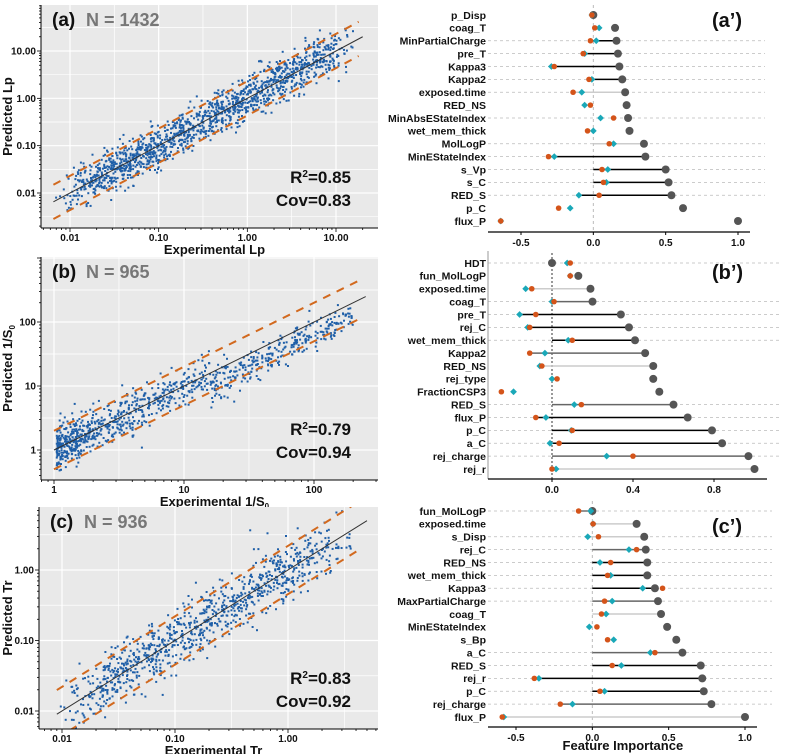 This screenshot has height=754, width=787. What do you see at coordinates (611, 54) in the screenshot?
I see `feature-row: pre_T` at bounding box center [611, 54].